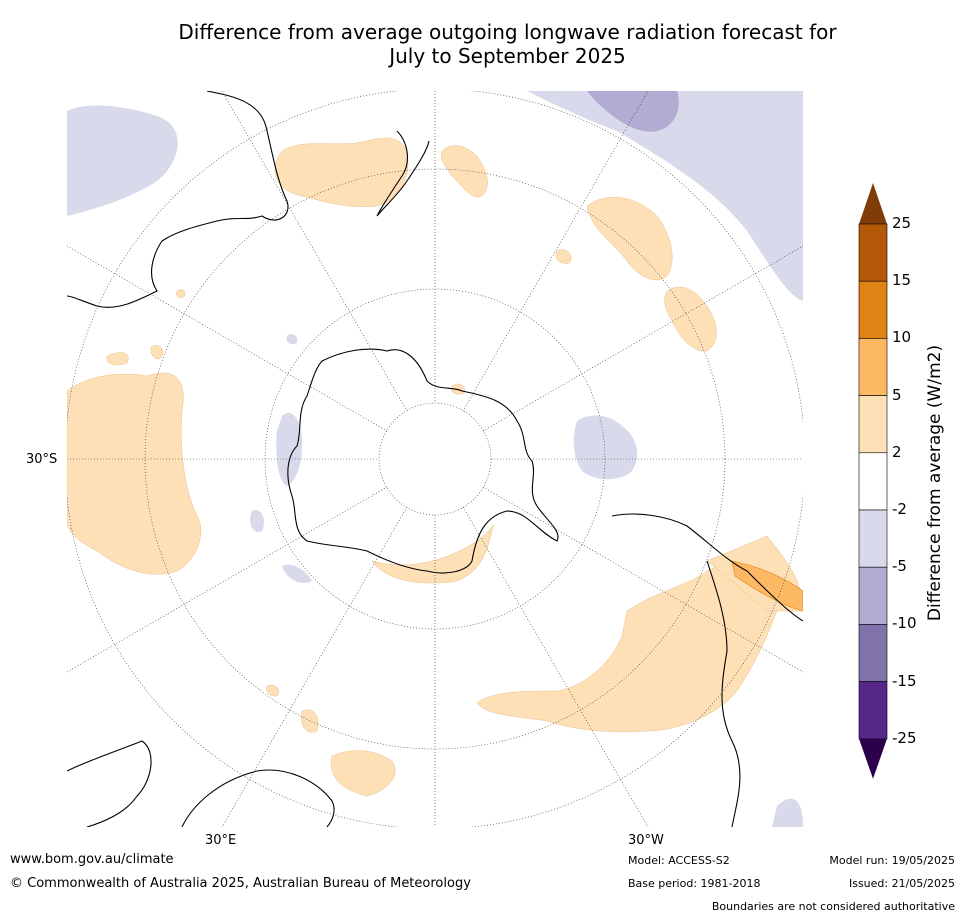  Describe the element at coordinates (646, 840) in the screenshot. I see `lon-label-30w: 30°W` at that location.